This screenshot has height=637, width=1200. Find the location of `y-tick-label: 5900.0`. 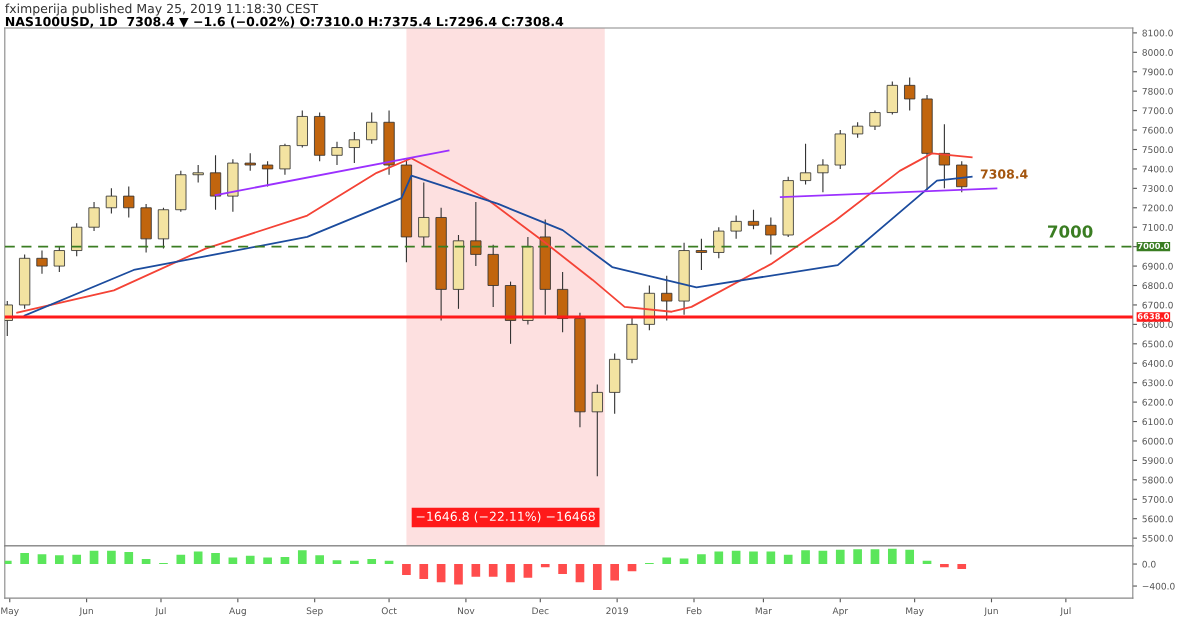

y-tick-label: 5900.0 is located at coordinates (1157, 460).